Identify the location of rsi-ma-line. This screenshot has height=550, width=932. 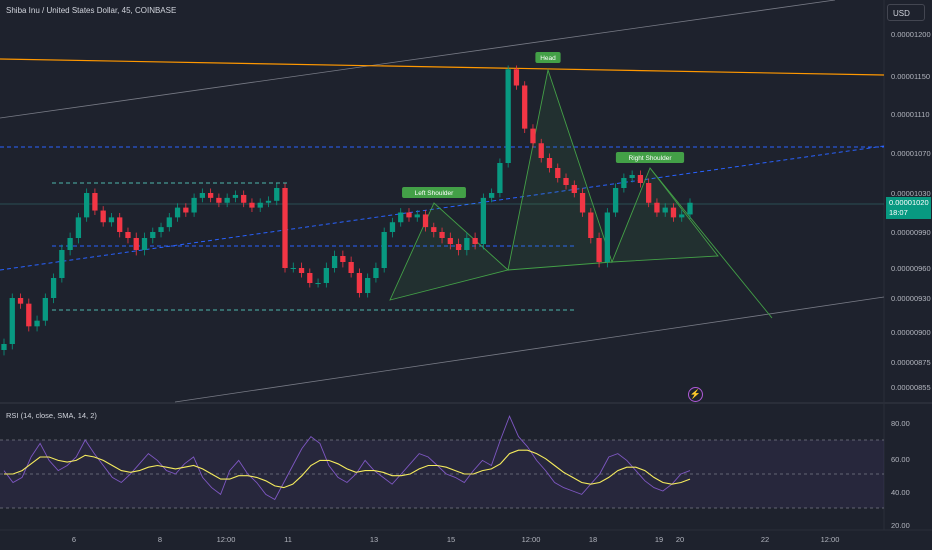
(347, 469).